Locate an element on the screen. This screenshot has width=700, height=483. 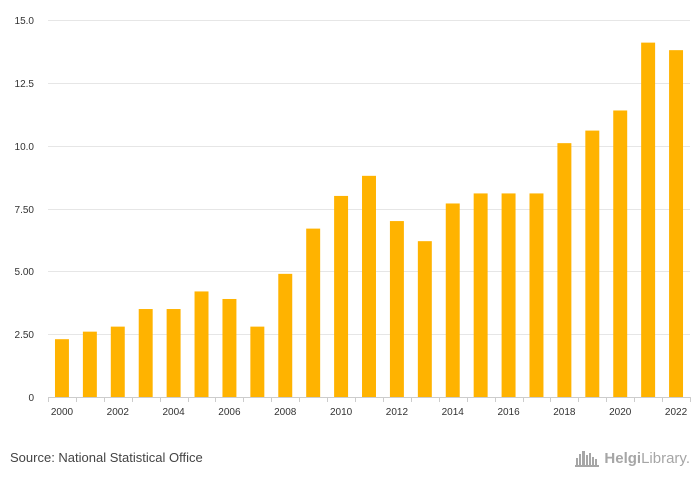
y-tick-label: 7.50 is located at coordinates (25, 210).